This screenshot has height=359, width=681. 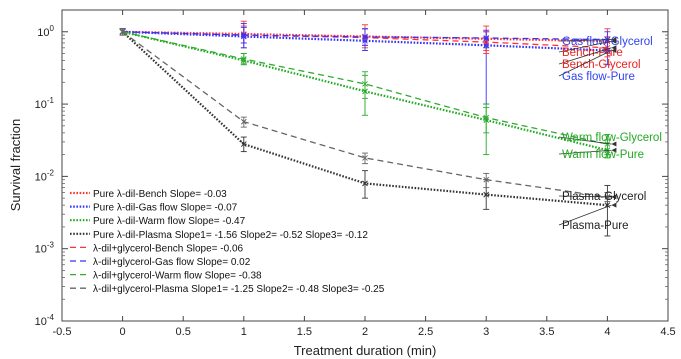 What do you see at coordinates (51, 172) in the screenshot?
I see `y-tick-exponent: -2` at bounding box center [51, 172].